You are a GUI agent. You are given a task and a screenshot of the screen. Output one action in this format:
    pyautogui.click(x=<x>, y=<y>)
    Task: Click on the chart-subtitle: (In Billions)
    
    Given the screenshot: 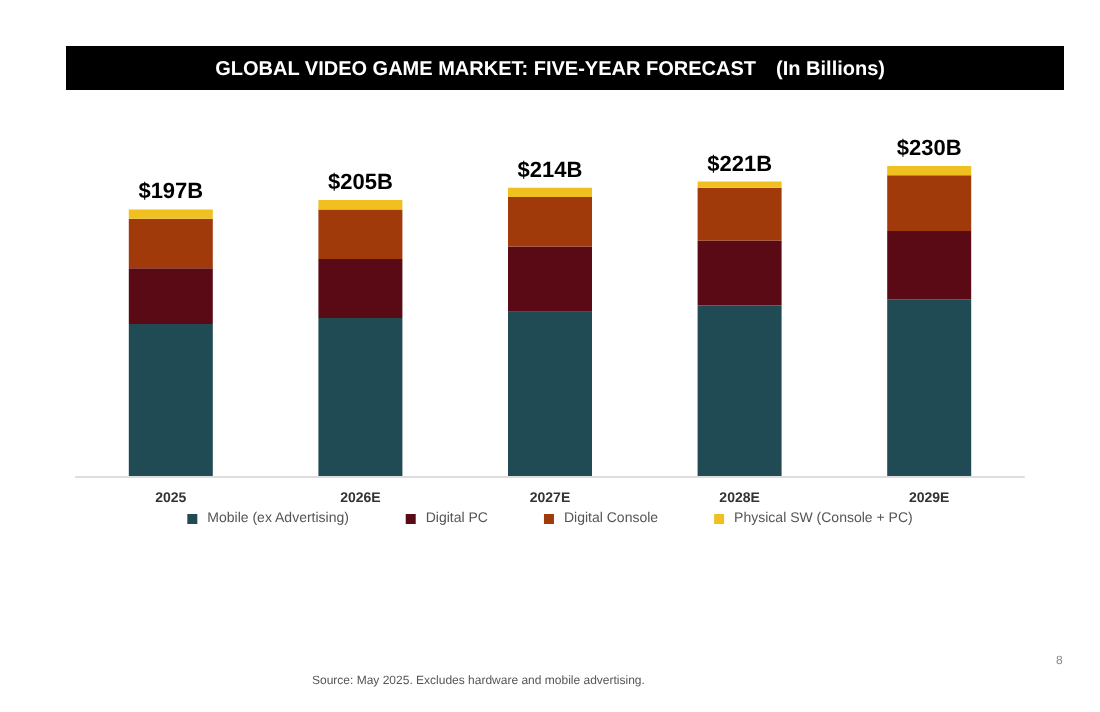 What is the action you would take?
    pyautogui.click(x=831, y=70)
    